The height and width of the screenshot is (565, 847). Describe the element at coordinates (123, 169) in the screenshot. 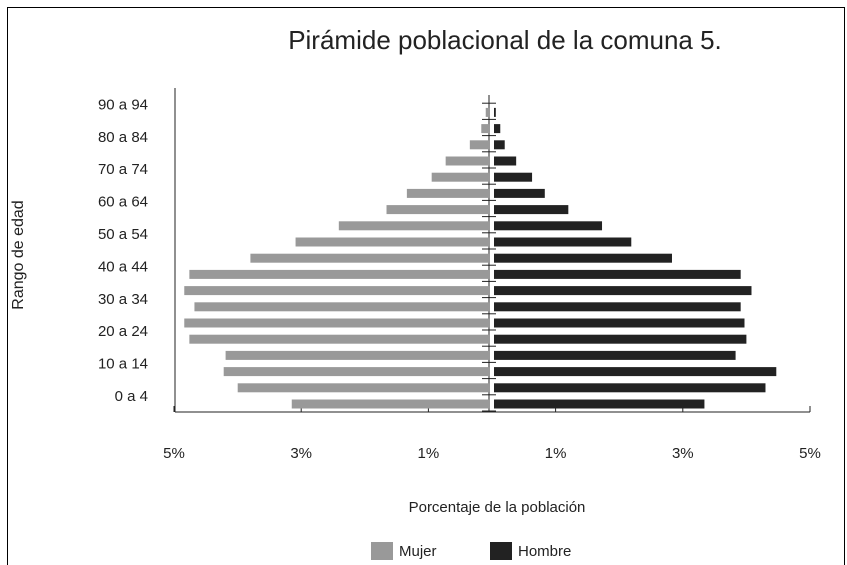

I see `y-tick-label: 70 a 74` at that location.